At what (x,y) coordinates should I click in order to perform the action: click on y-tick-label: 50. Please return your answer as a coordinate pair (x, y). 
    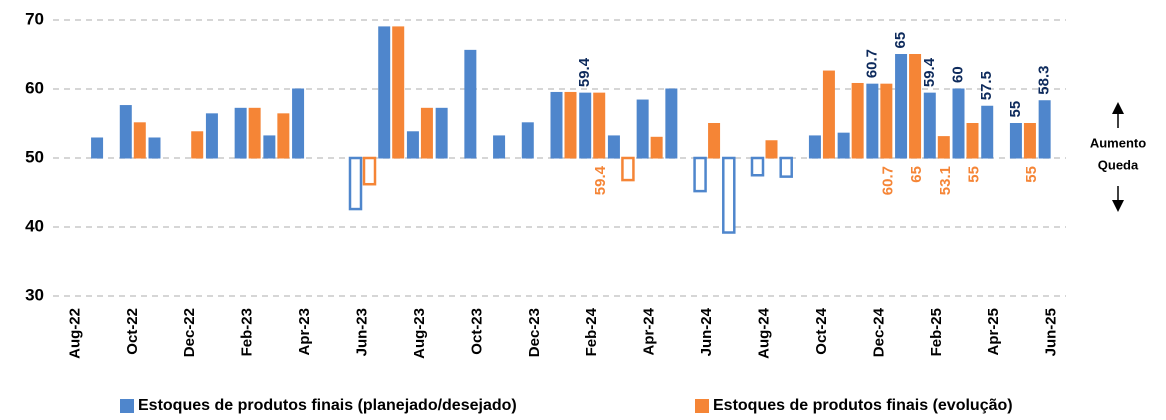
    Looking at the image, I should click on (34, 156).